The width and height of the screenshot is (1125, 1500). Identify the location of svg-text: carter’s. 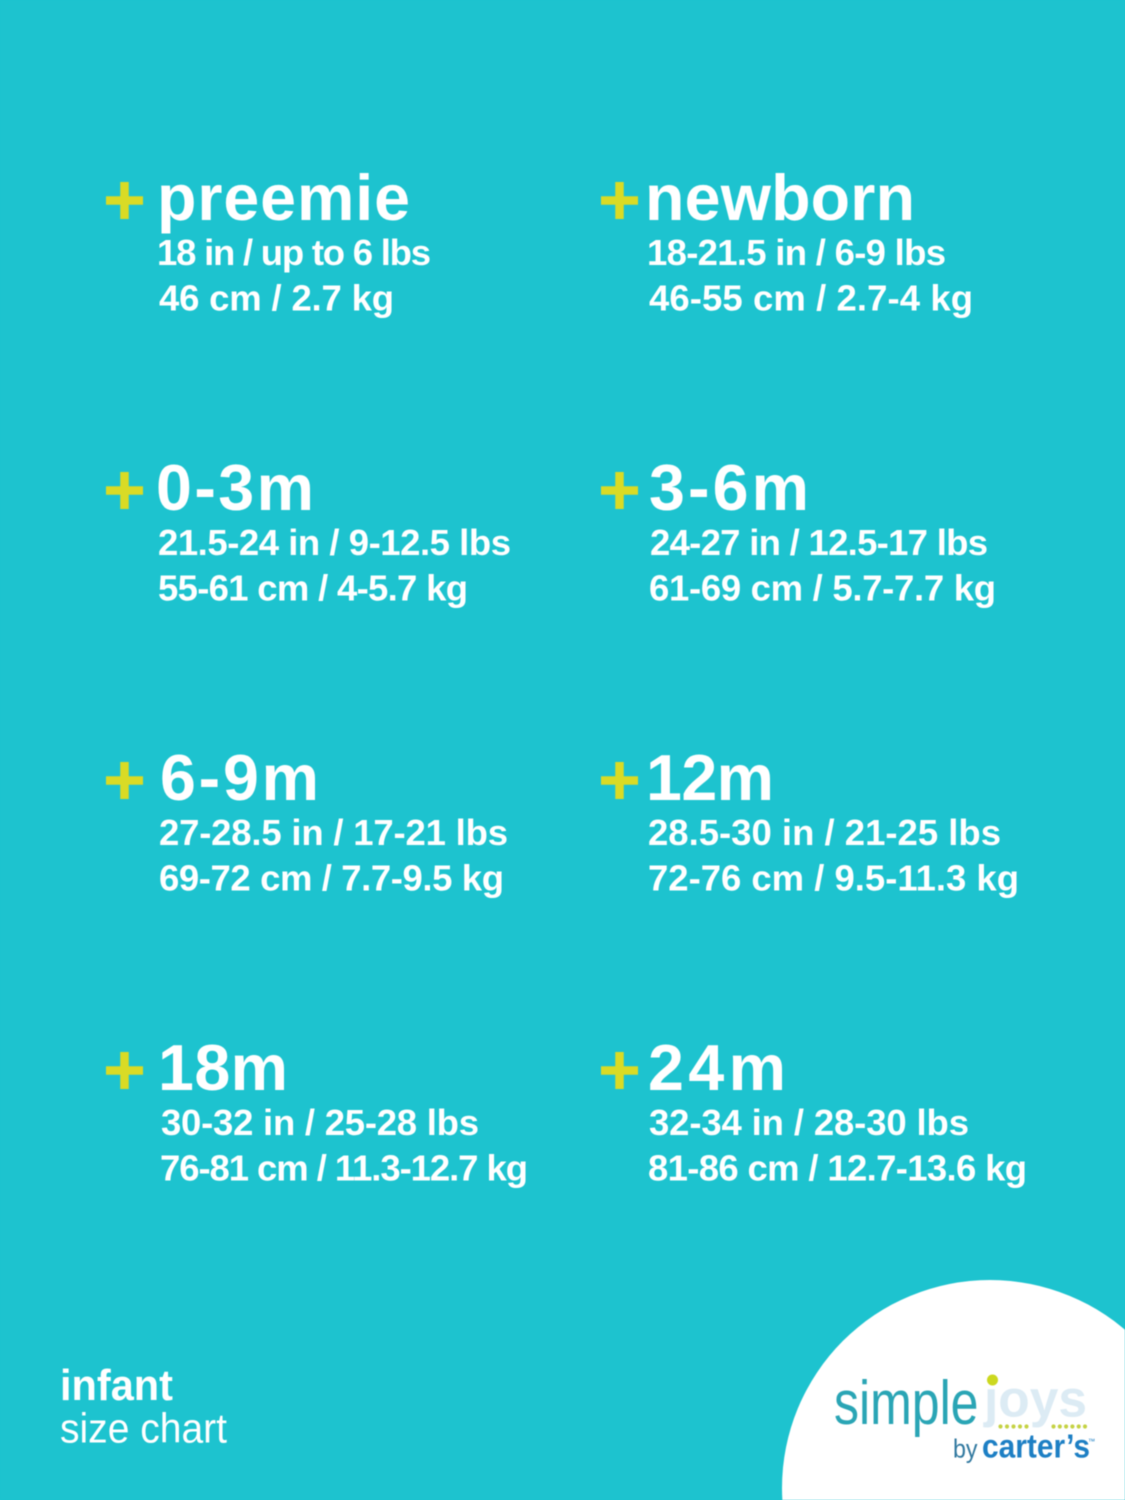
(1036, 1447).